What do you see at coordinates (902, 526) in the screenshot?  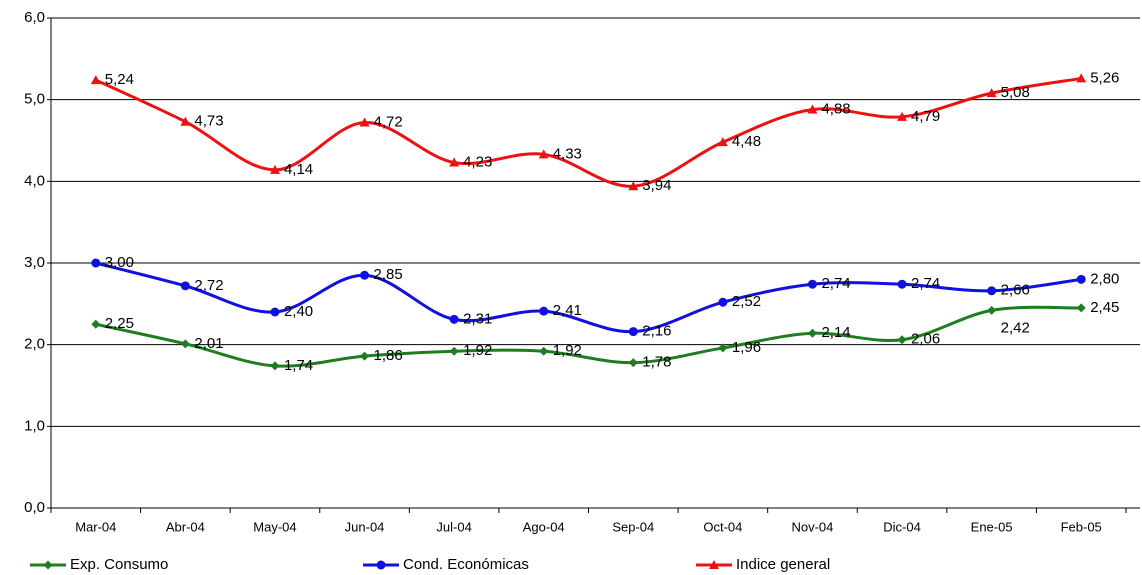 I see `x-tick-label: Dic-04` at bounding box center [902, 526].